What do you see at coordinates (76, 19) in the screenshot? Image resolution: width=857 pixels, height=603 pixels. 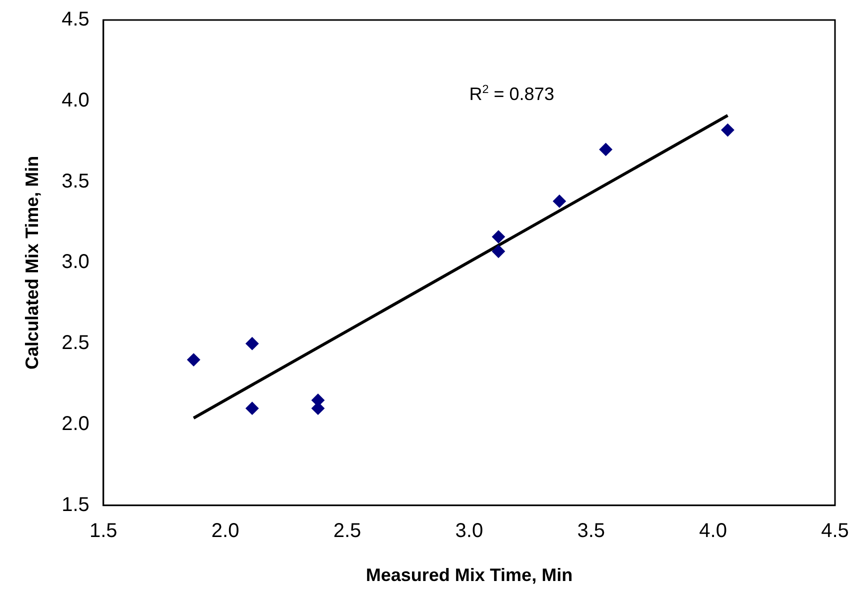 I see `y-tick-label: 4.5` at bounding box center [76, 19].